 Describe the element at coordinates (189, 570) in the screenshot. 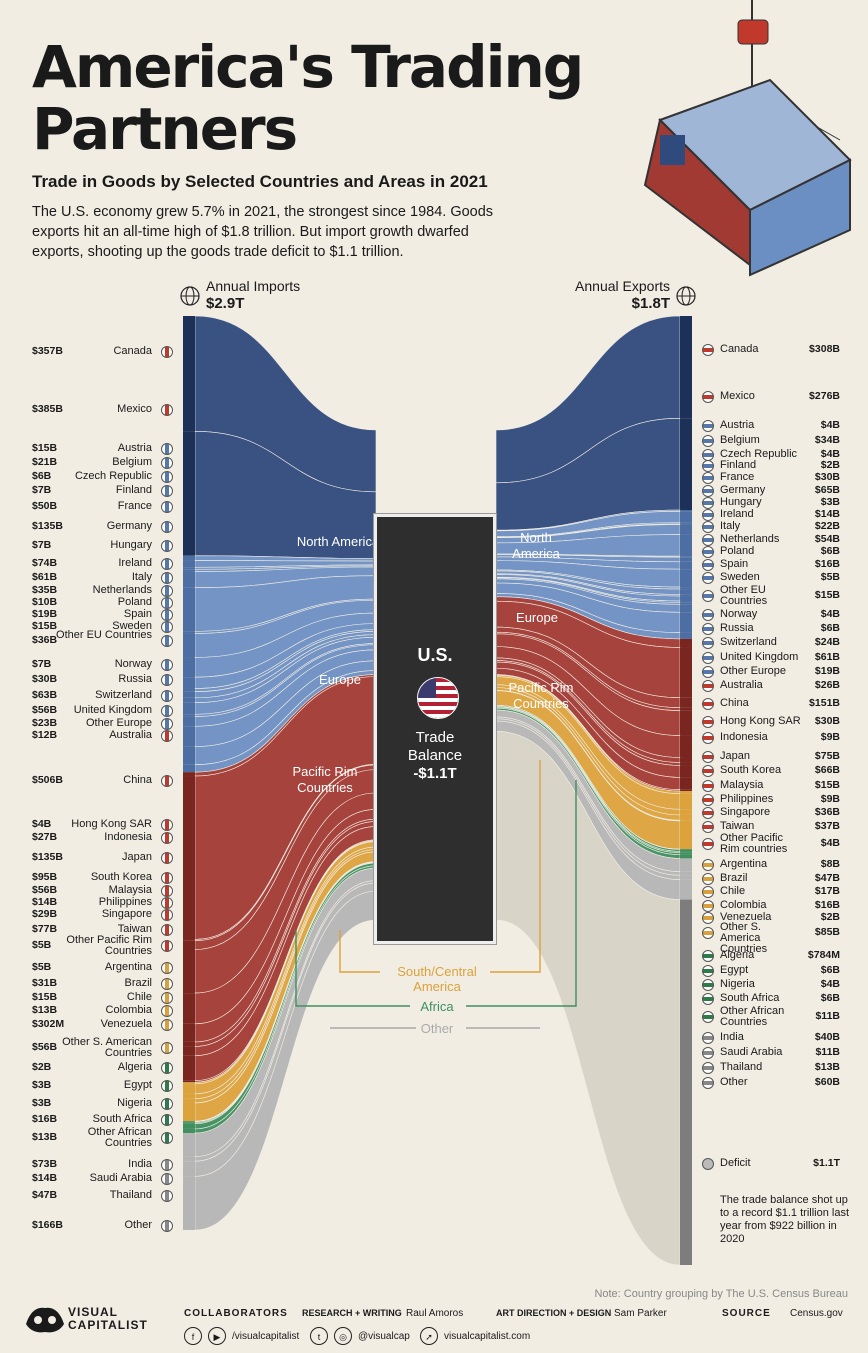

I see `import-bar-finland` at that location.